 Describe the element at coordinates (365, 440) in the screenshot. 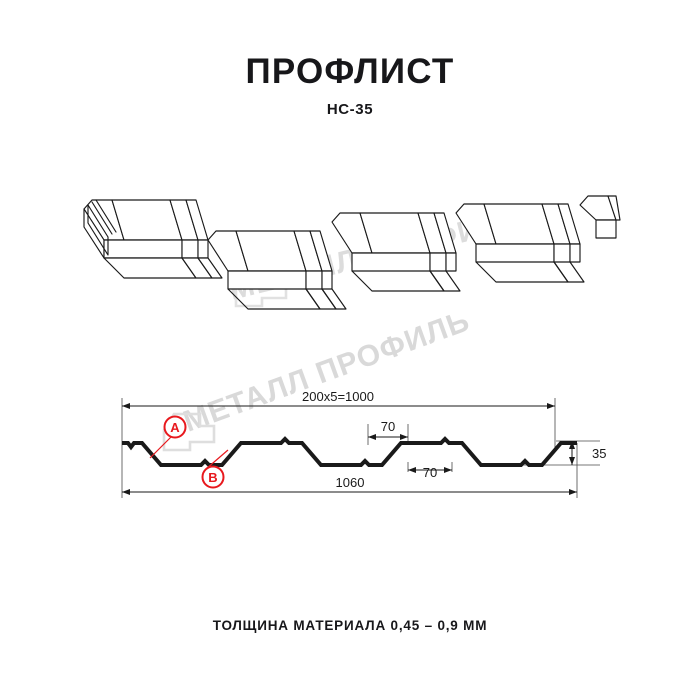

I see `profile-stiffening-ribs` at that location.